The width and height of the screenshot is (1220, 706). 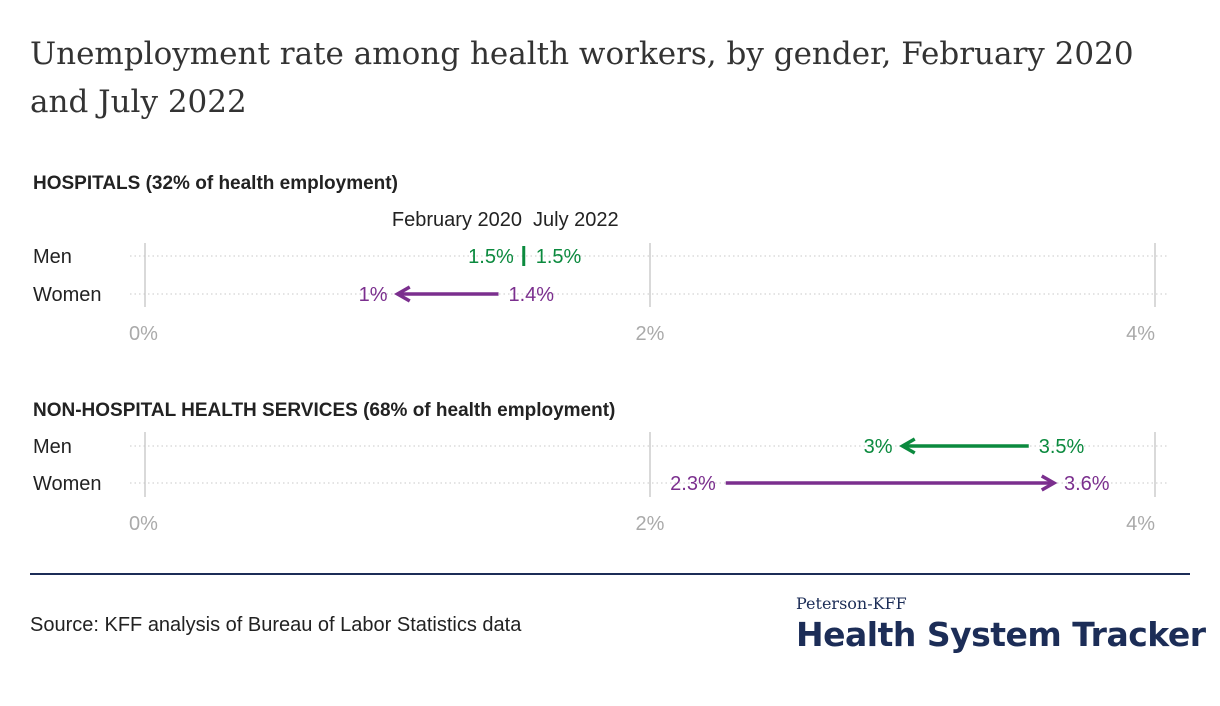 I want to click on brand-logo: Peterson-KFF Health System Tracker, so click(x=1001, y=624).